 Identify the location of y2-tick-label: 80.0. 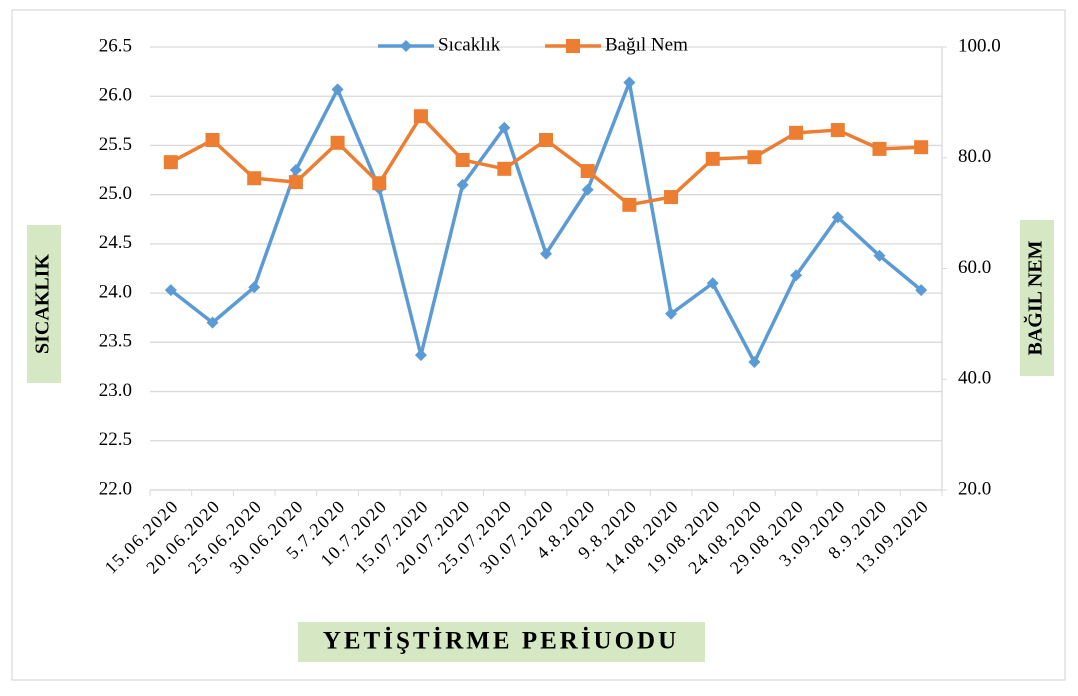
(974, 156).